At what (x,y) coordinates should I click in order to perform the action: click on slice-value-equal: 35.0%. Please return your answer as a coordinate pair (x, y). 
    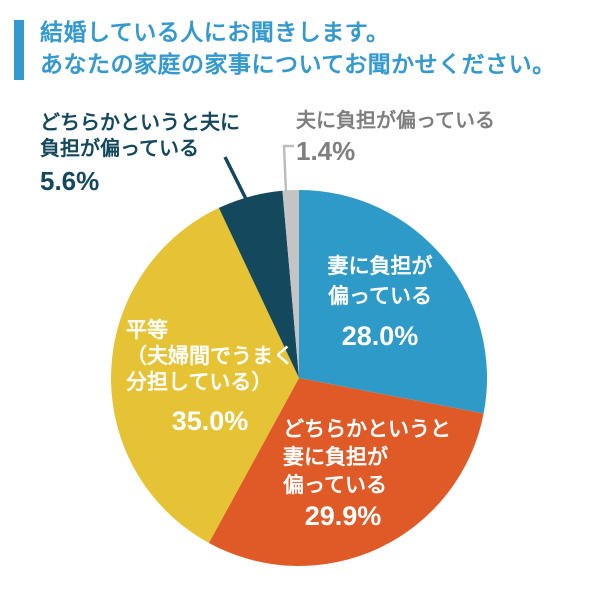
    Looking at the image, I should click on (210, 421).